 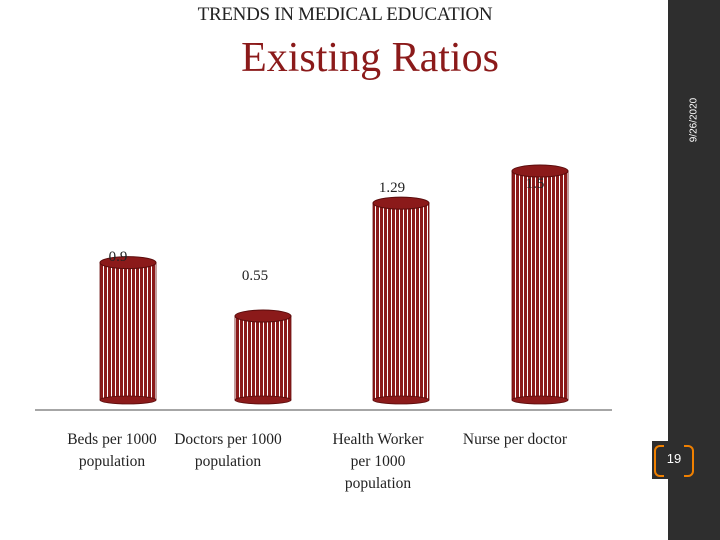 I want to click on page-number: 19, so click(x=674, y=458).